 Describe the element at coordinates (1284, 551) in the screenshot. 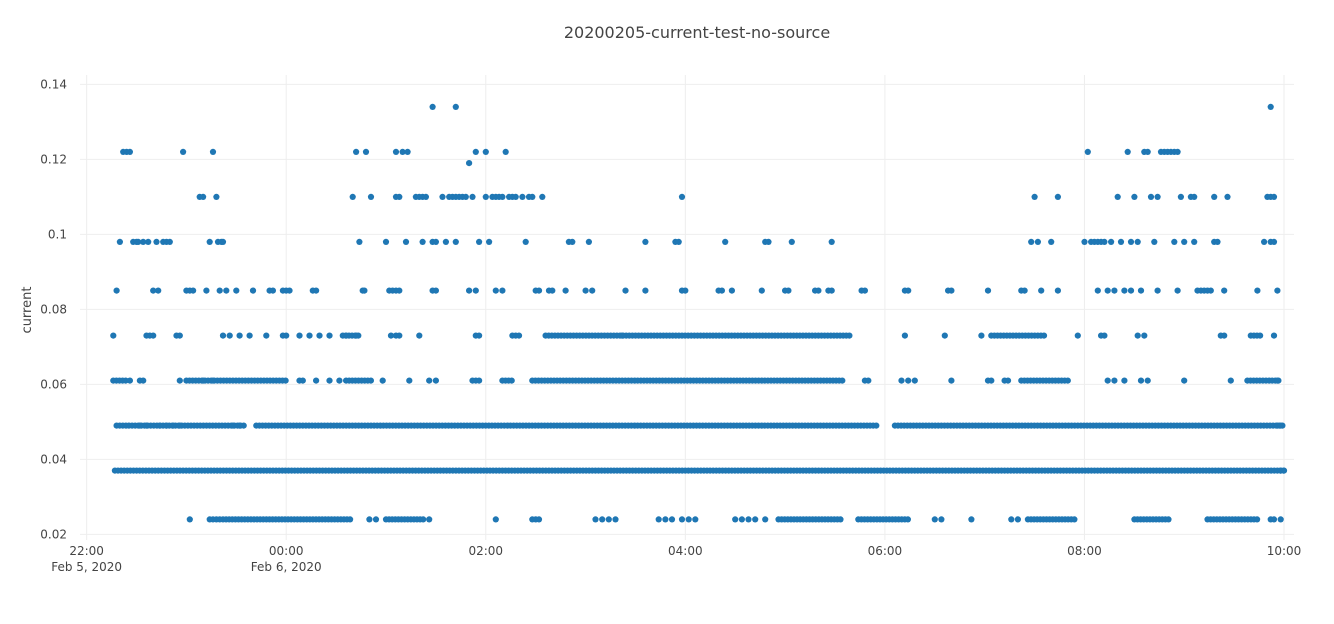

I see `x-tick-label: 10:00` at that location.